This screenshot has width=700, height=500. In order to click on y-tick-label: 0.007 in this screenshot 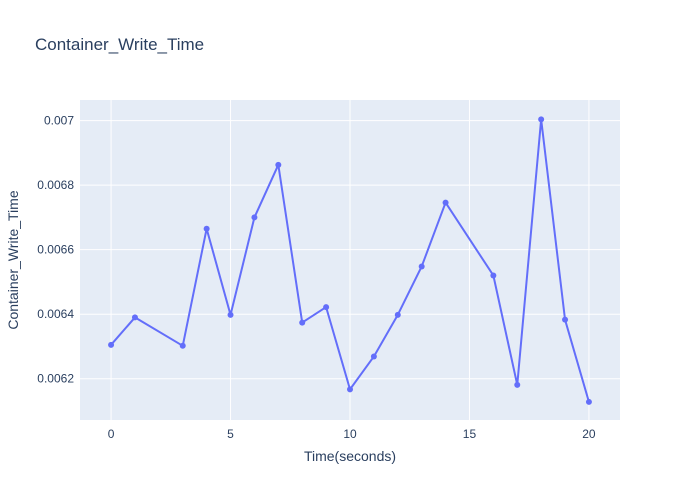, I will do `click(59, 121)`.